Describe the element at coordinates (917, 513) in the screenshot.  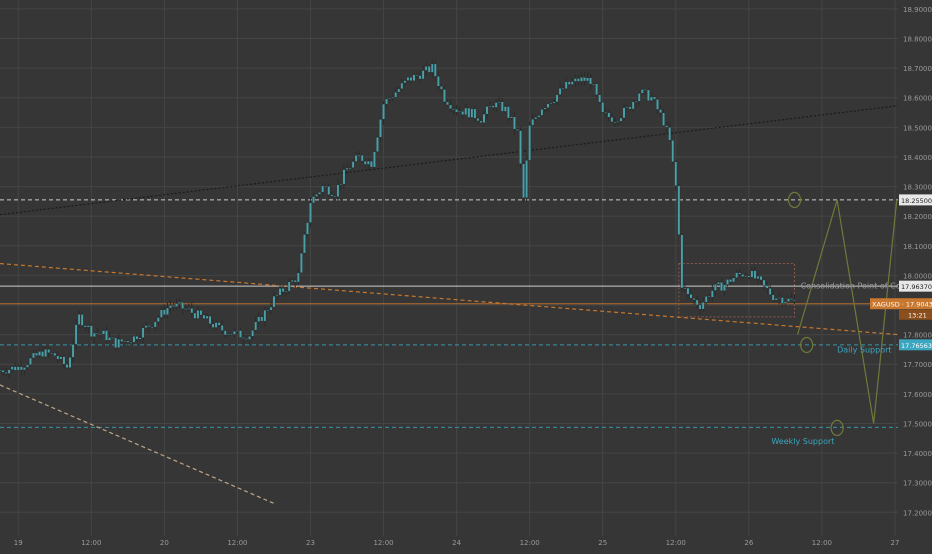
I see `y-tick-label: 17.20000` at that location.